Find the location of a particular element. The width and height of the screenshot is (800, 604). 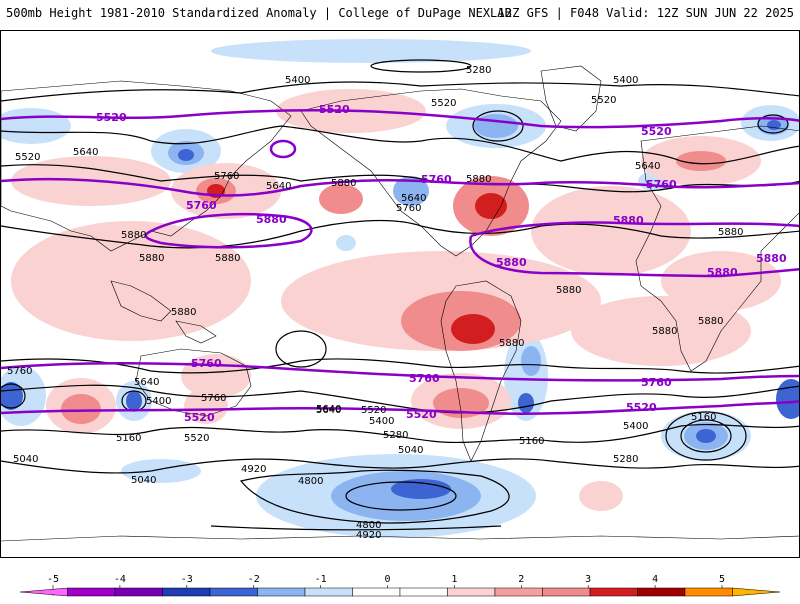

colorbar-bar is located at coordinates (400, 592).